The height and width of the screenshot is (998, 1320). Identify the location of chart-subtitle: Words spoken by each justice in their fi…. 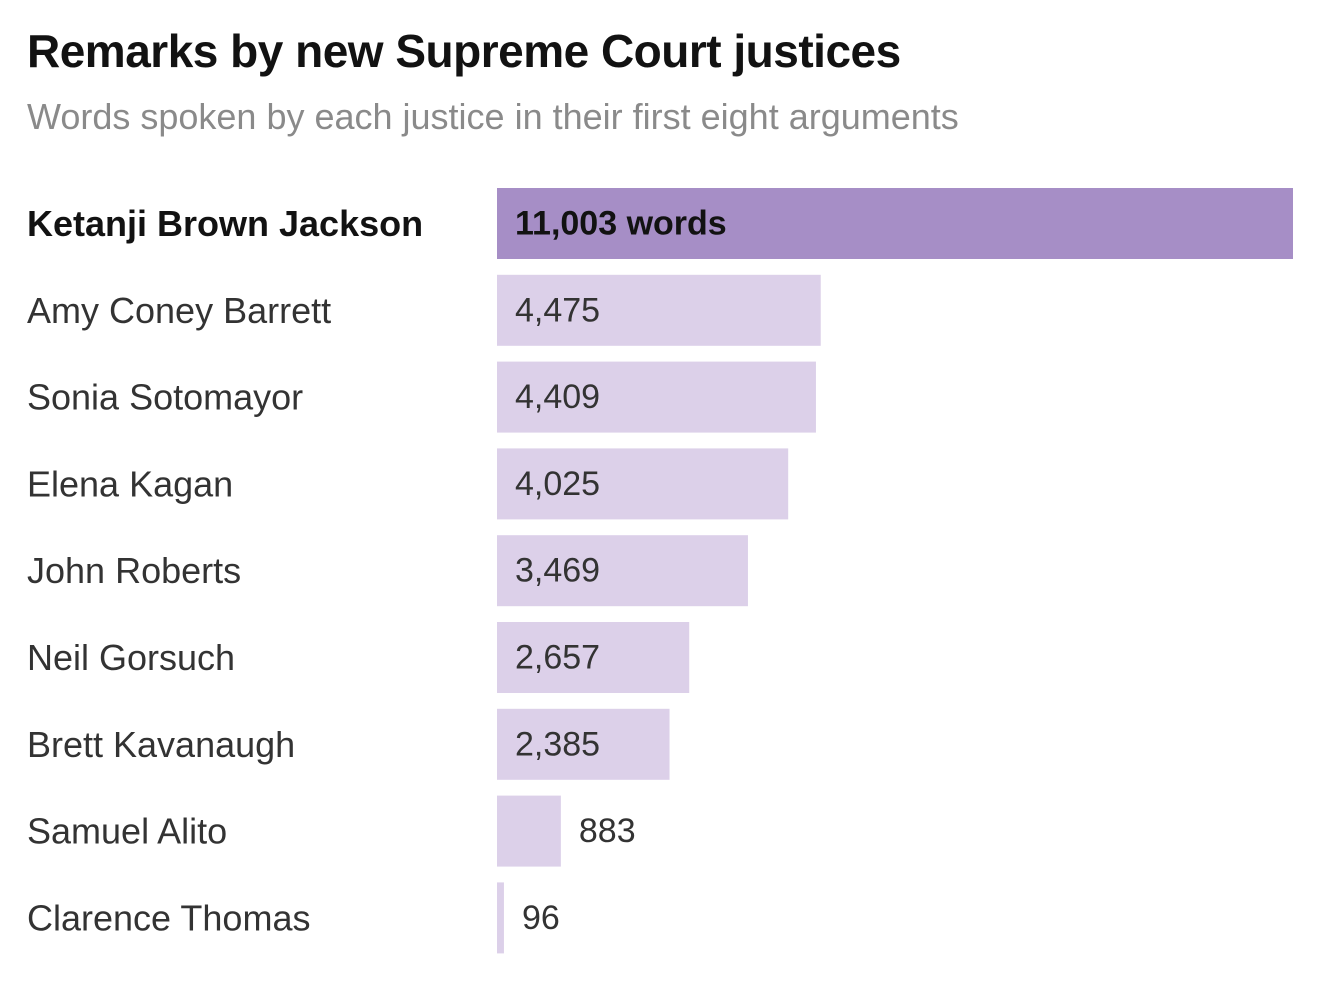
(493, 116).